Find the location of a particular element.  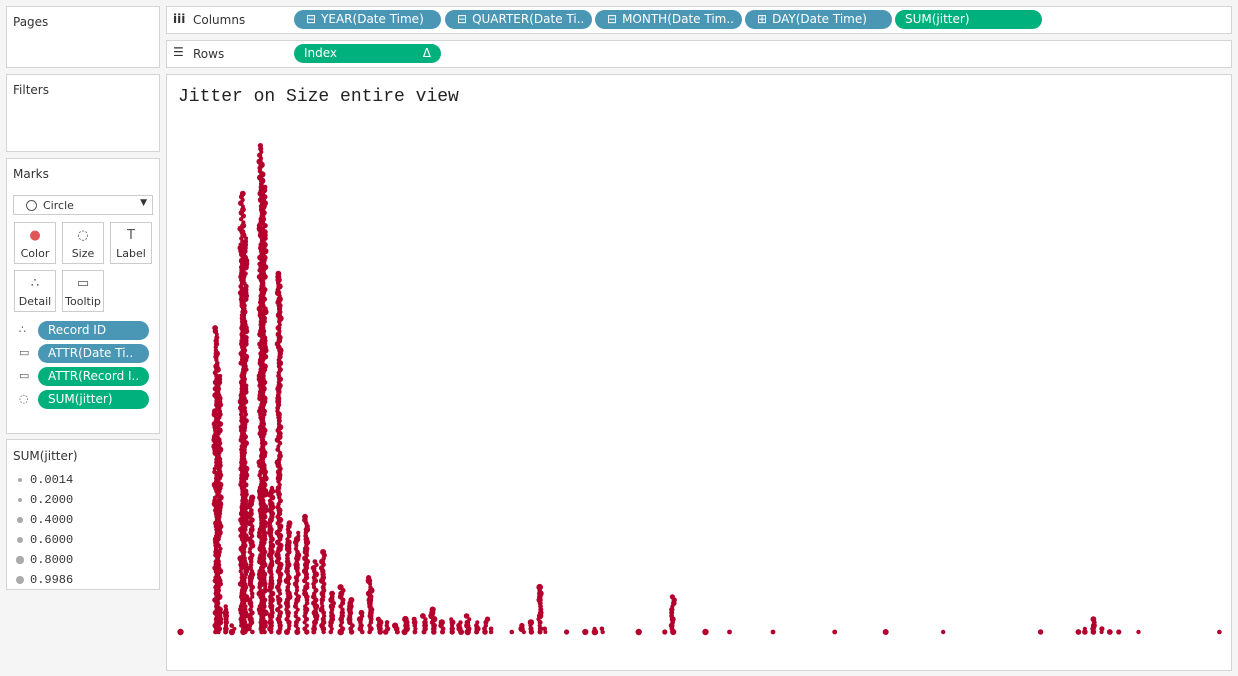

mark-button: T Label is located at coordinates (131, 243).